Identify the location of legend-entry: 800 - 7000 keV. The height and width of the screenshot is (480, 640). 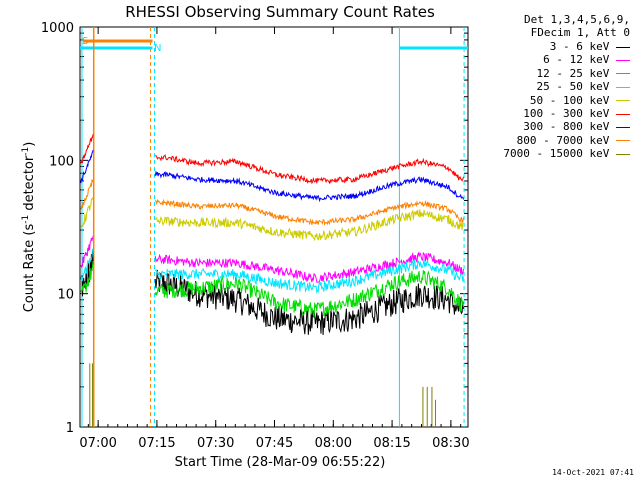
(573, 140).